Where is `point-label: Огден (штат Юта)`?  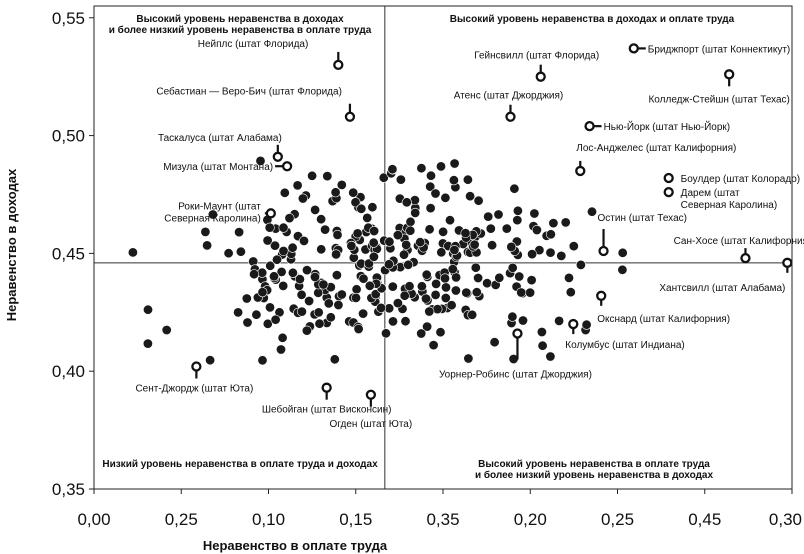
point-label: Огден (штат Юта) is located at coordinates (371, 424).